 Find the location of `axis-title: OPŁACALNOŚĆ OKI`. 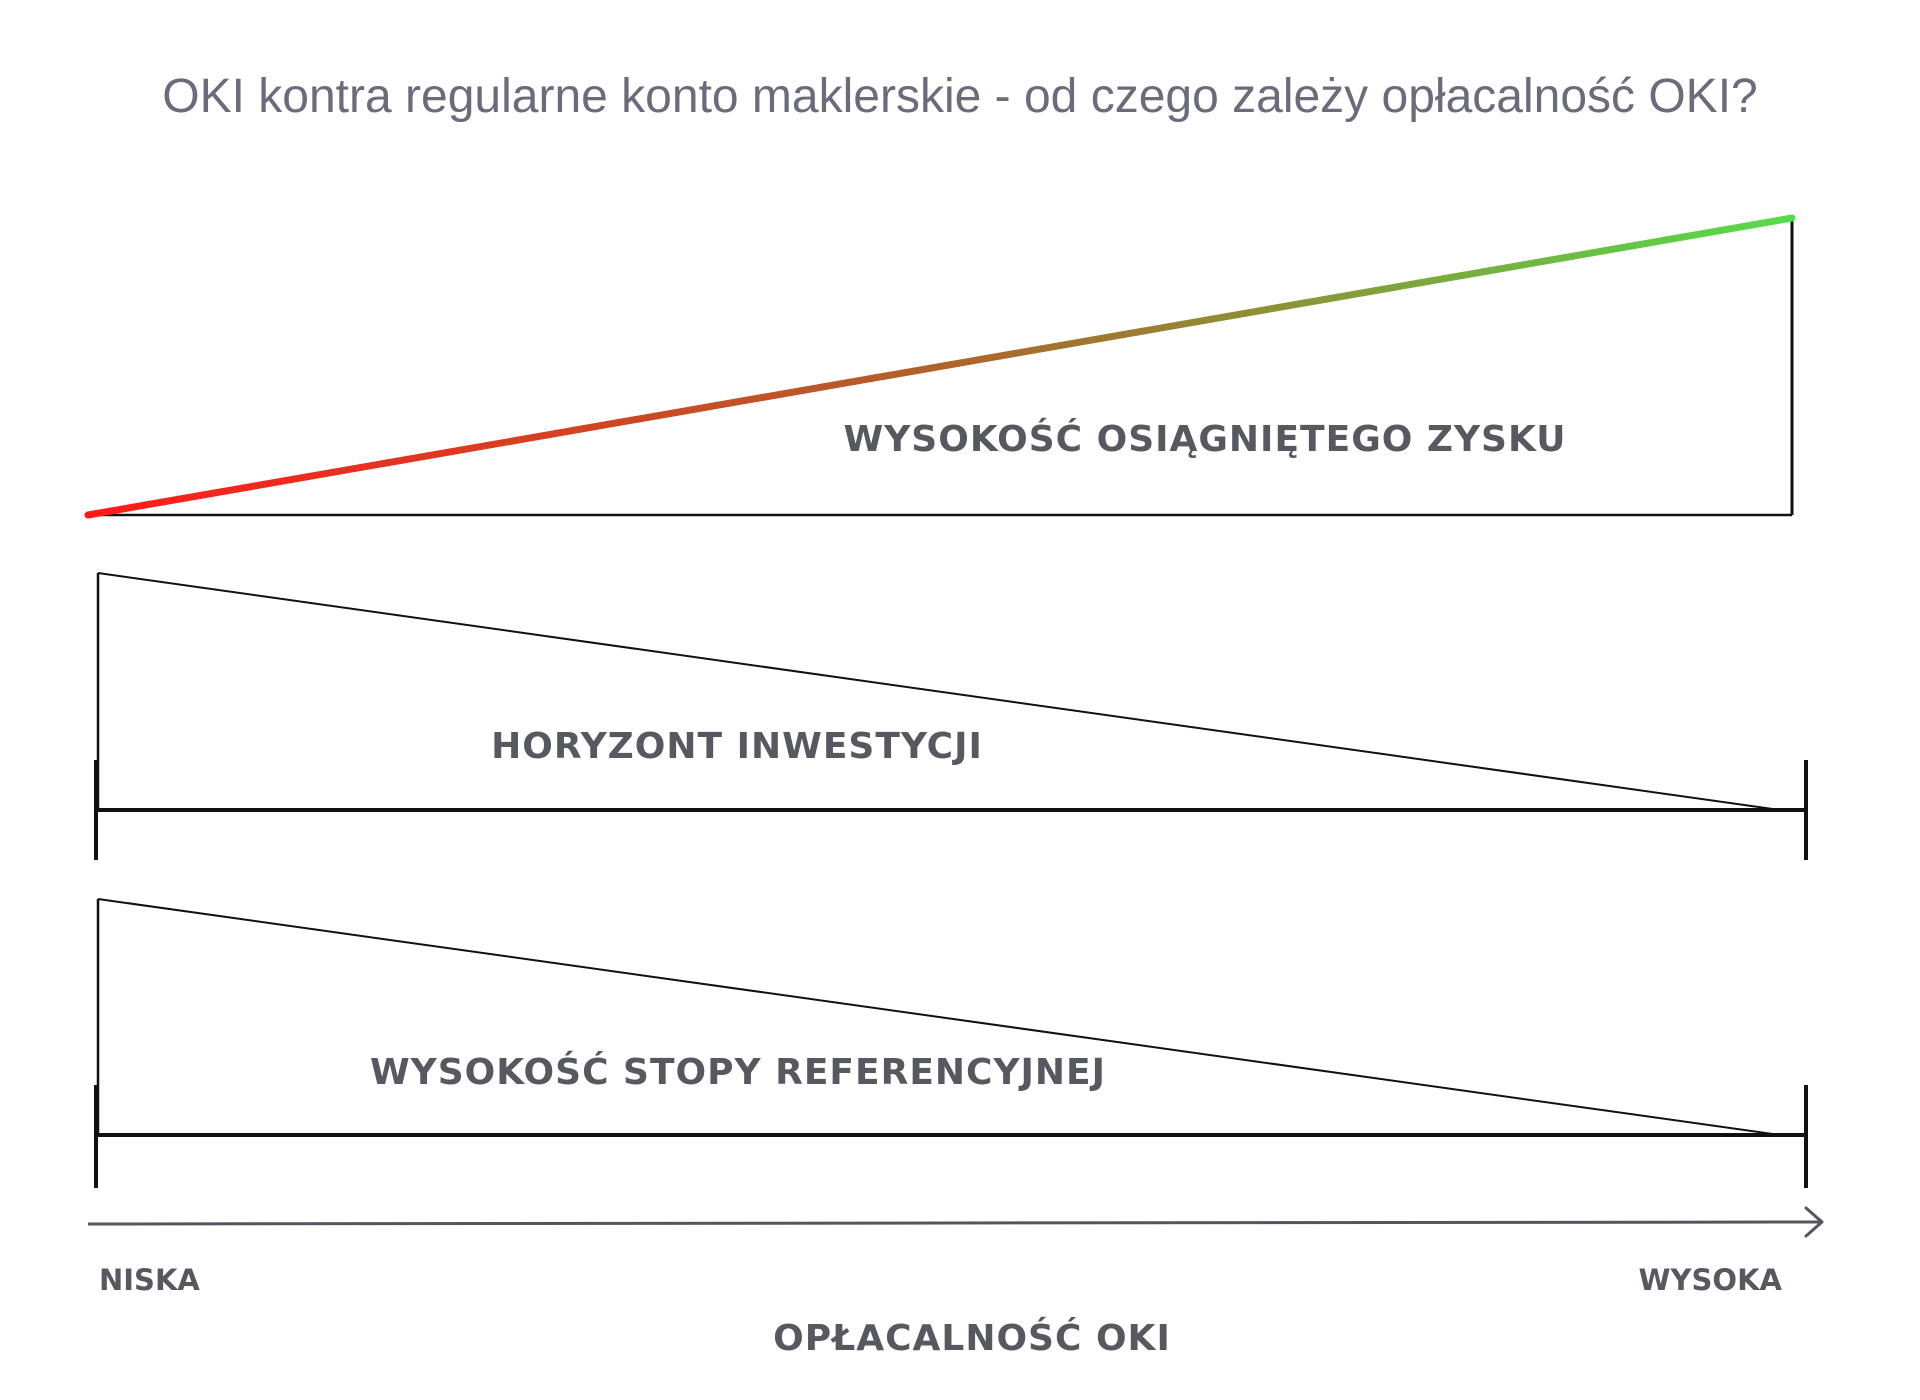

axis-title: OPŁACALNOŚĆ OKI is located at coordinates (972, 1338).